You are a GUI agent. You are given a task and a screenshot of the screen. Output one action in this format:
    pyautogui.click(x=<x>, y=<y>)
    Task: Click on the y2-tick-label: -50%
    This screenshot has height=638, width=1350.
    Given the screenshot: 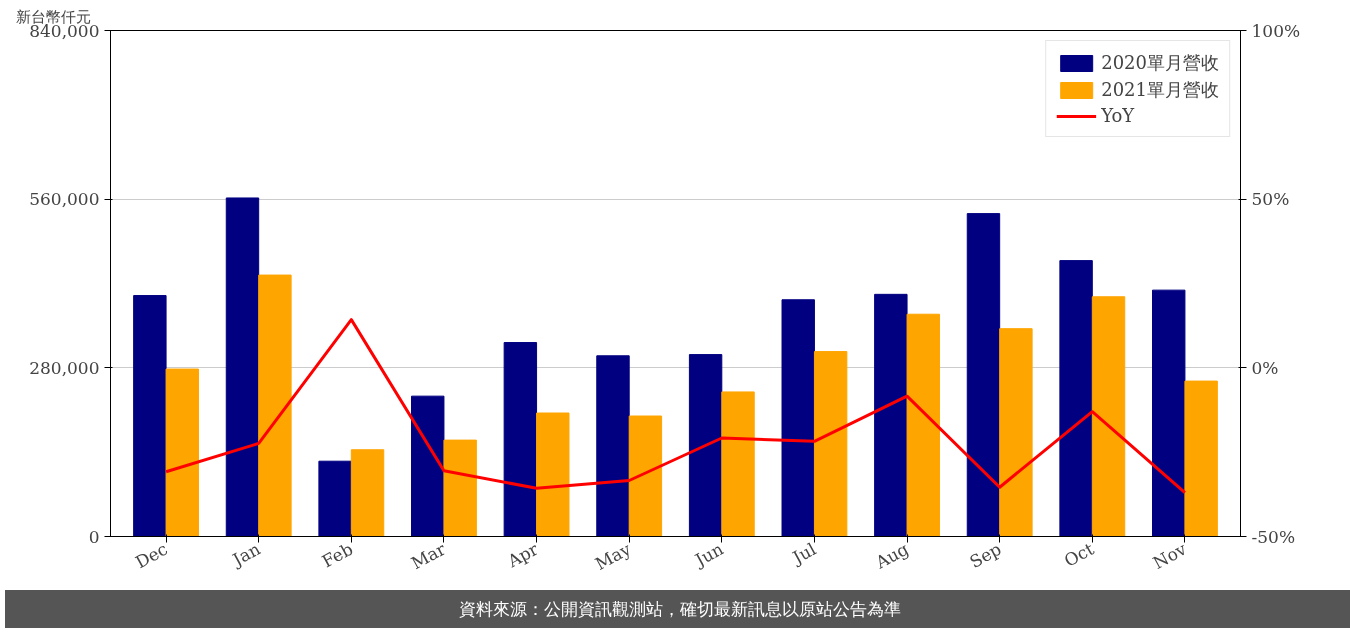 What is the action you would take?
    pyautogui.click(x=1273, y=536)
    